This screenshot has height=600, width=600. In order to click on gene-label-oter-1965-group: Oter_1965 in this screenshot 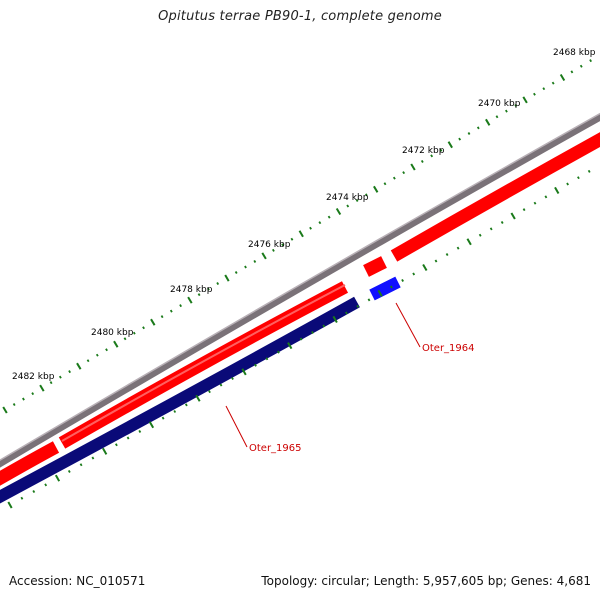, I will do `click(263, 429)`.